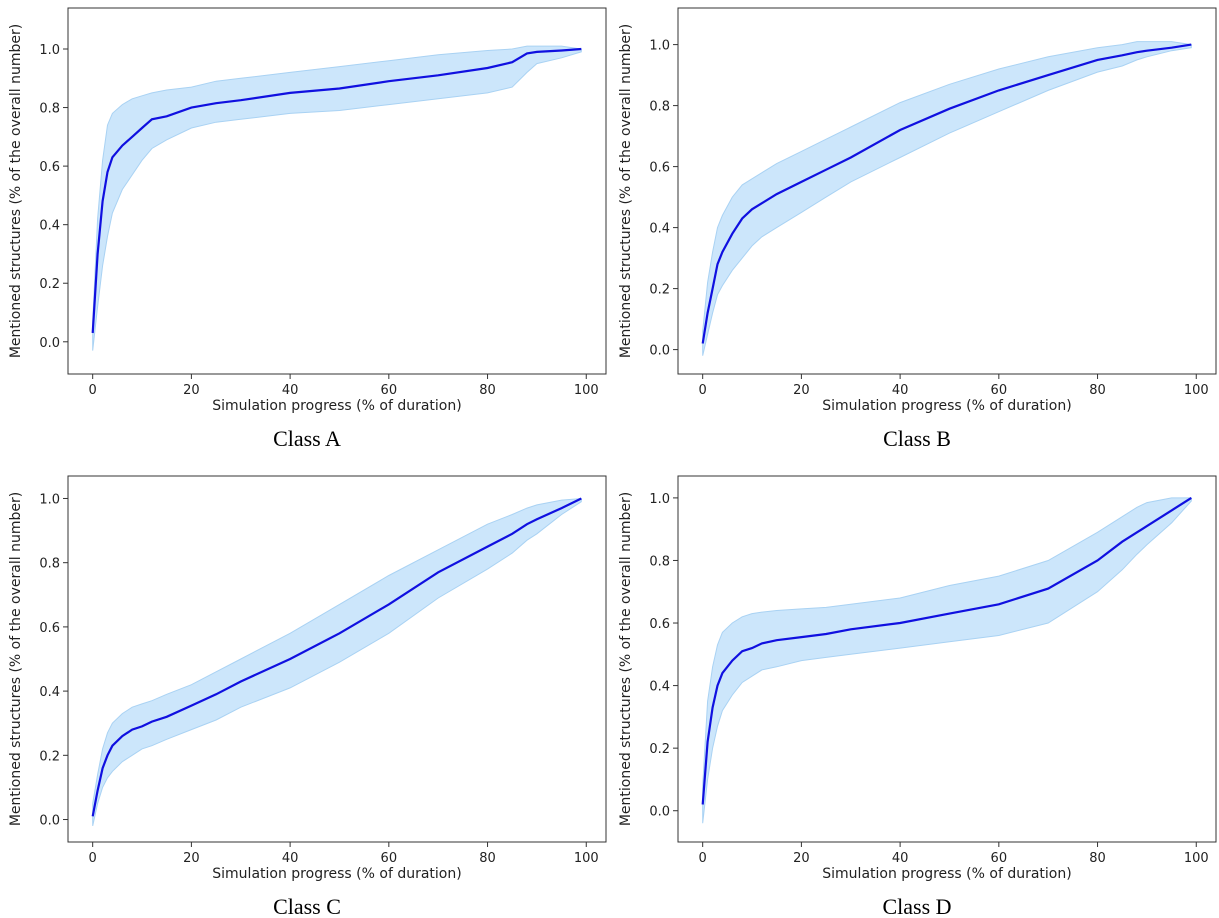 The width and height of the screenshot is (1219, 918). I want to click on caption: Class D, so click(916, 906).